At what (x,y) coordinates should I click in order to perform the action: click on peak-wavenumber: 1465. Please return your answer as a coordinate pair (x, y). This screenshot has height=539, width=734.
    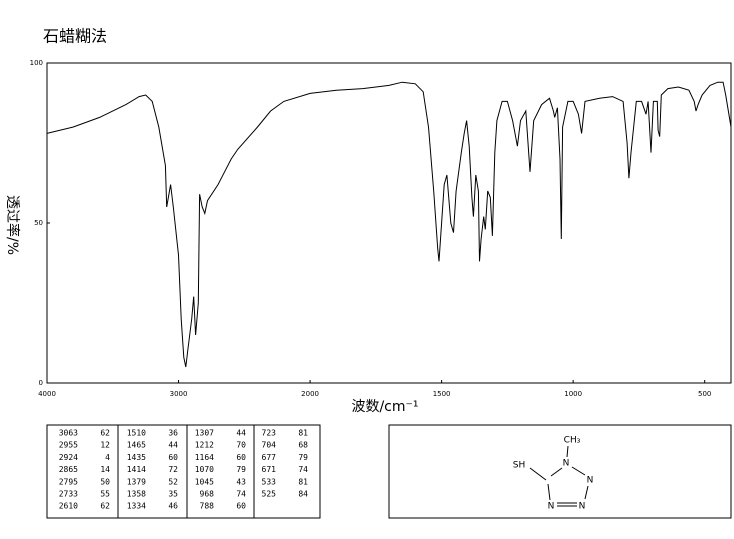
    Looking at the image, I should click on (136, 445).